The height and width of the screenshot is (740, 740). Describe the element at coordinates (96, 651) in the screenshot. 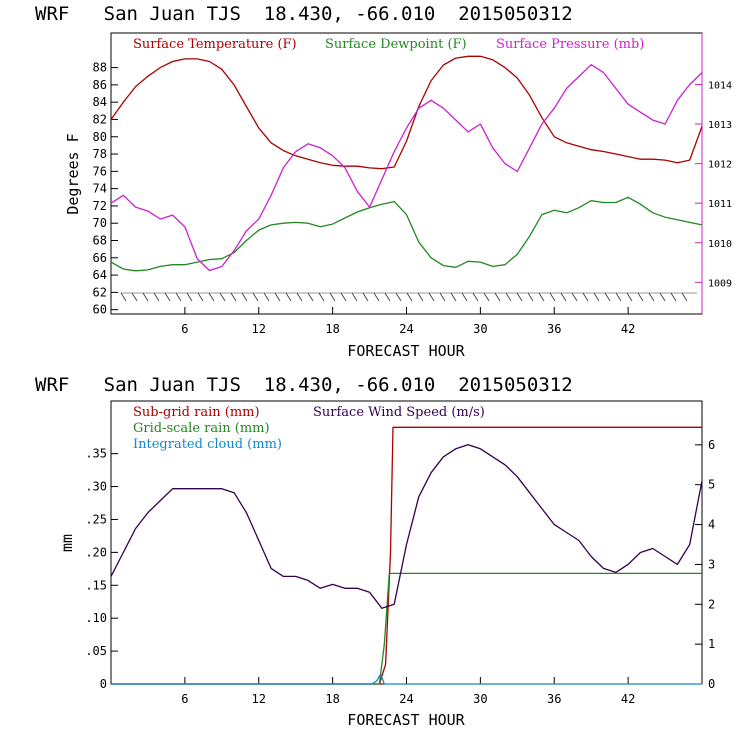

I see `y-tick-label: .05` at that location.